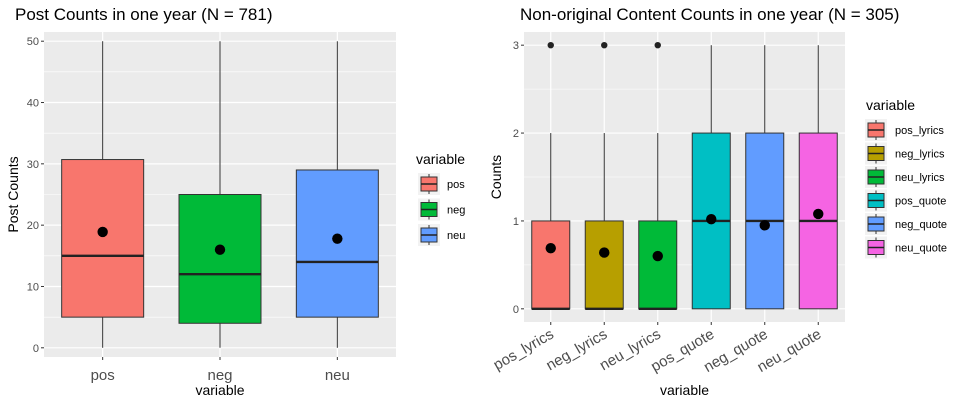 The height and width of the screenshot is (410, 966). What do you see at coordinates (337, 238) in the screenshot?
I see `mean-point-neu` at bounding box center [337, 238].